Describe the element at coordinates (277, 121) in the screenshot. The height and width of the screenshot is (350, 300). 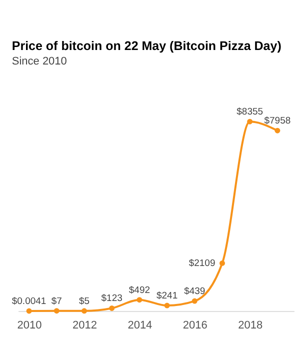
I see `data-label: $7958` at that location.